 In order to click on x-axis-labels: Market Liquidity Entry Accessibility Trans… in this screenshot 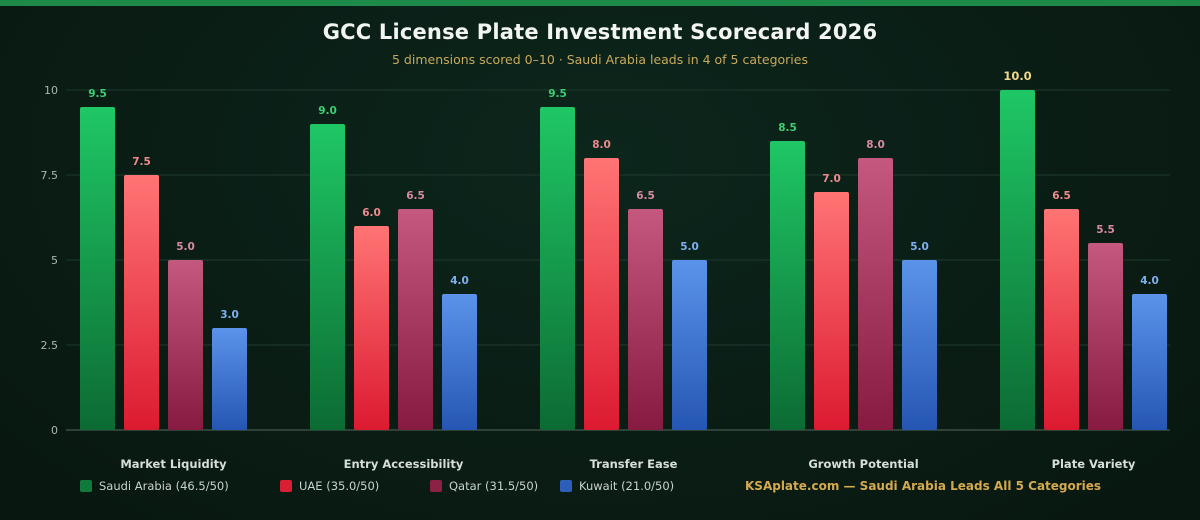, I will do `click(628, 464)`.